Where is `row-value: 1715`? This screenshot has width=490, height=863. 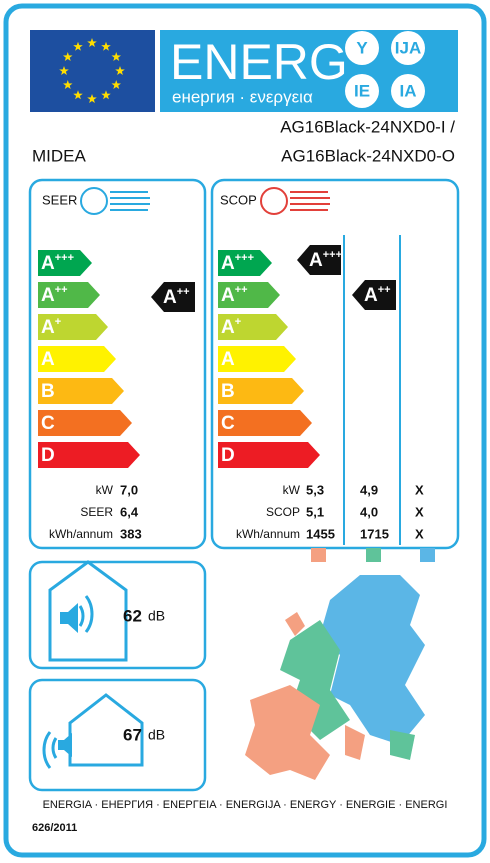 row-value: 1715 is located at coordinates (374, 533).